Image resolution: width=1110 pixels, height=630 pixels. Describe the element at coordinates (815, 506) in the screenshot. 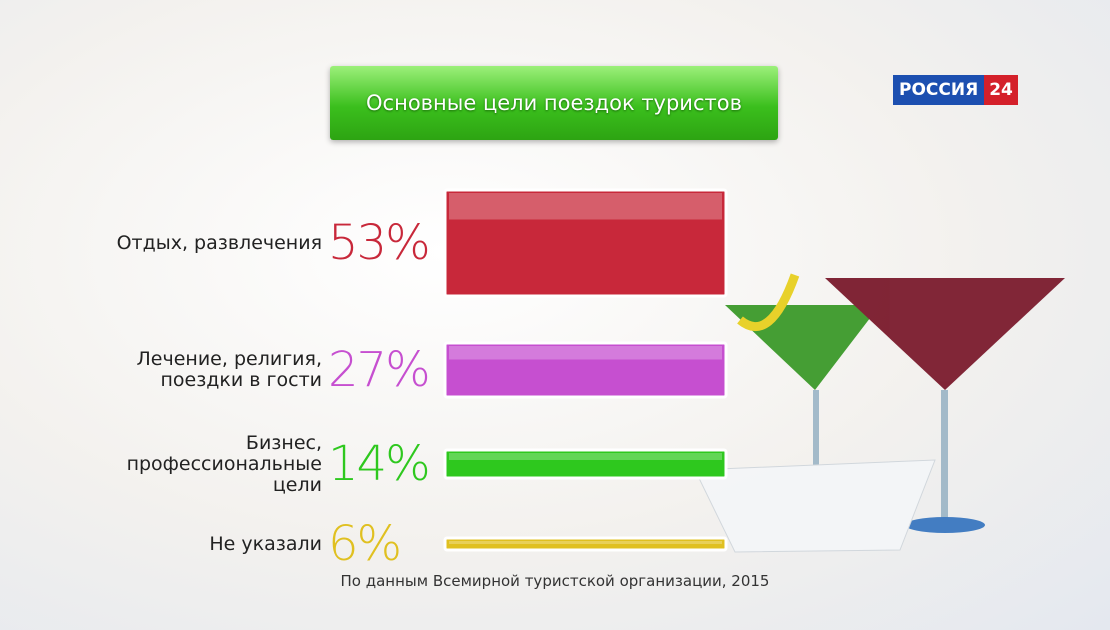

I see `bowl` at that location.